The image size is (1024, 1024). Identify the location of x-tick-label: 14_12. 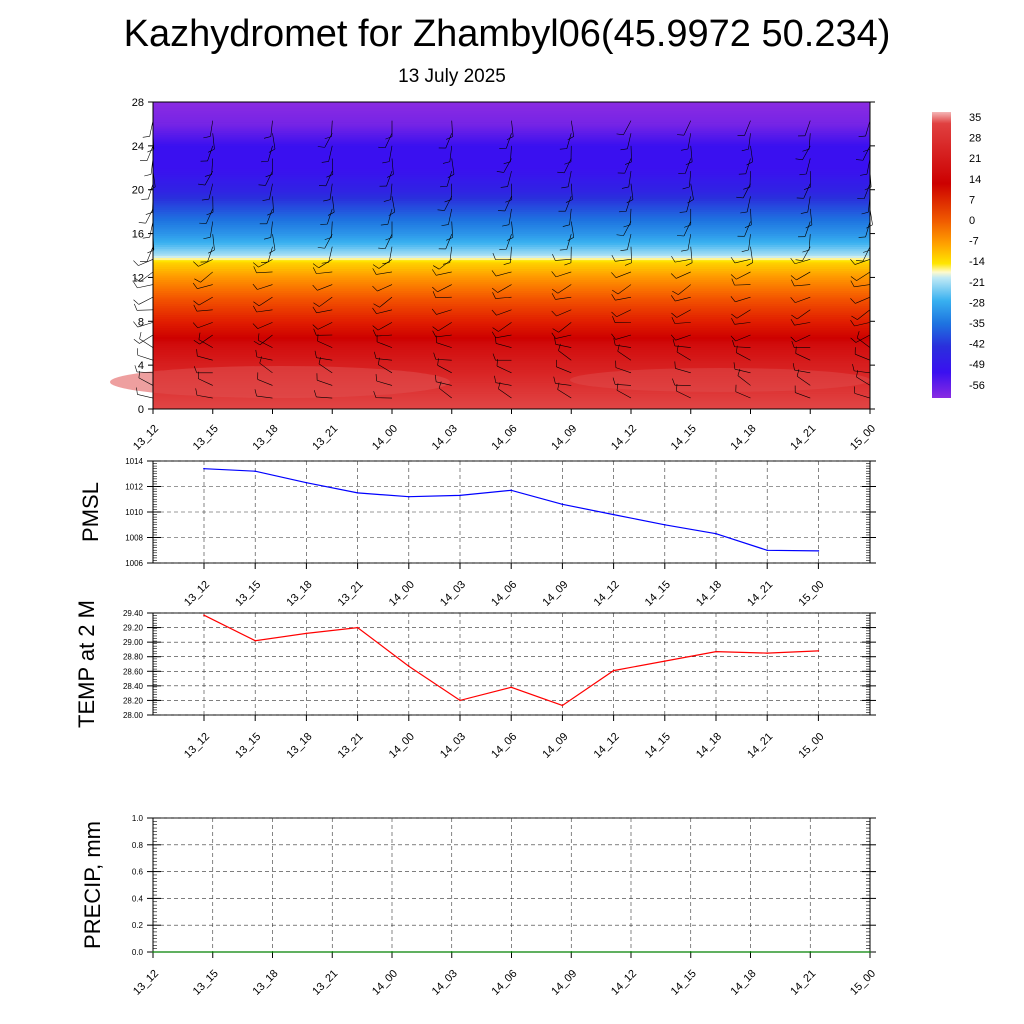
(607, 746).